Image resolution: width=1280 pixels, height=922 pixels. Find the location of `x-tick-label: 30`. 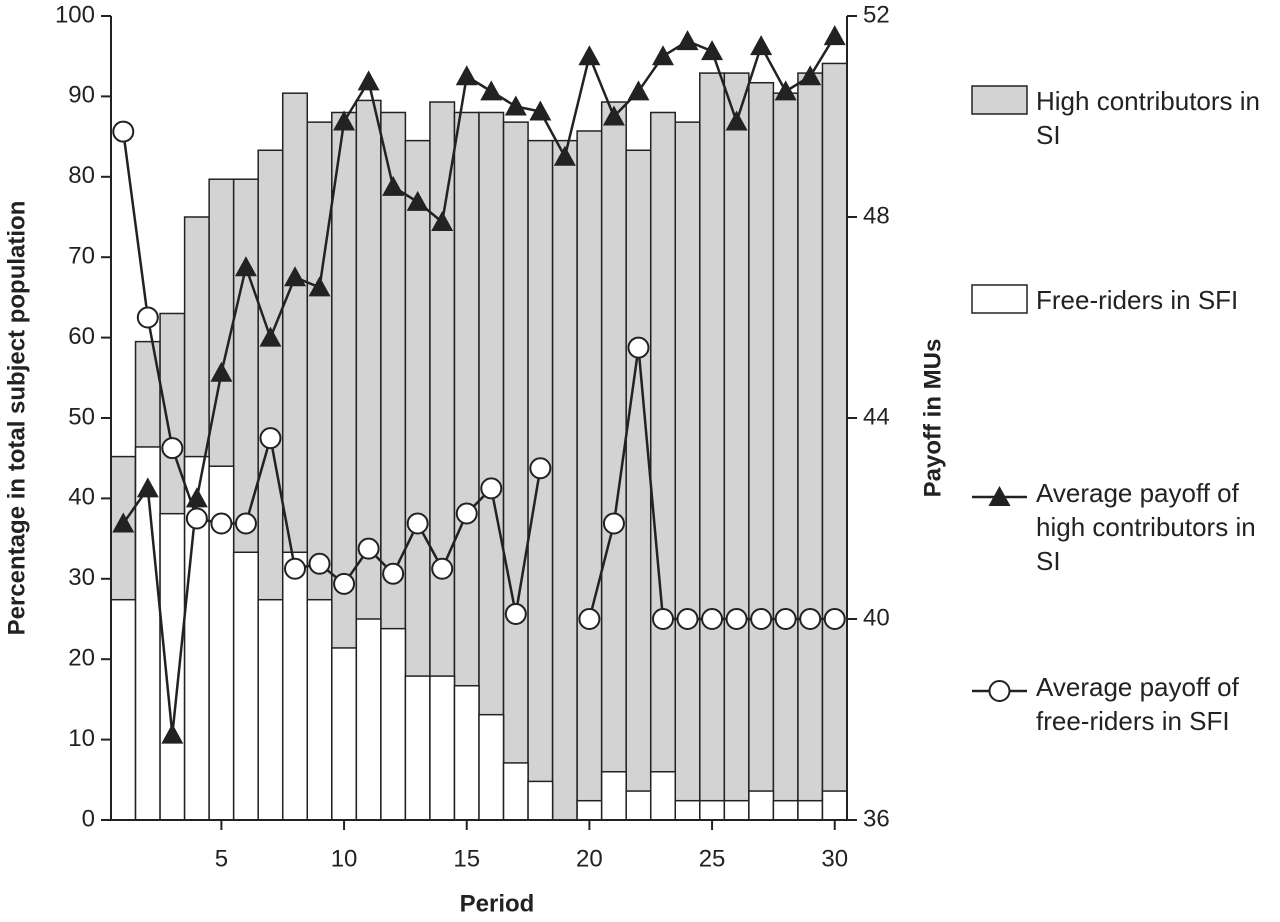

x-tick-label: 30 is located at coordinates (834, 858).